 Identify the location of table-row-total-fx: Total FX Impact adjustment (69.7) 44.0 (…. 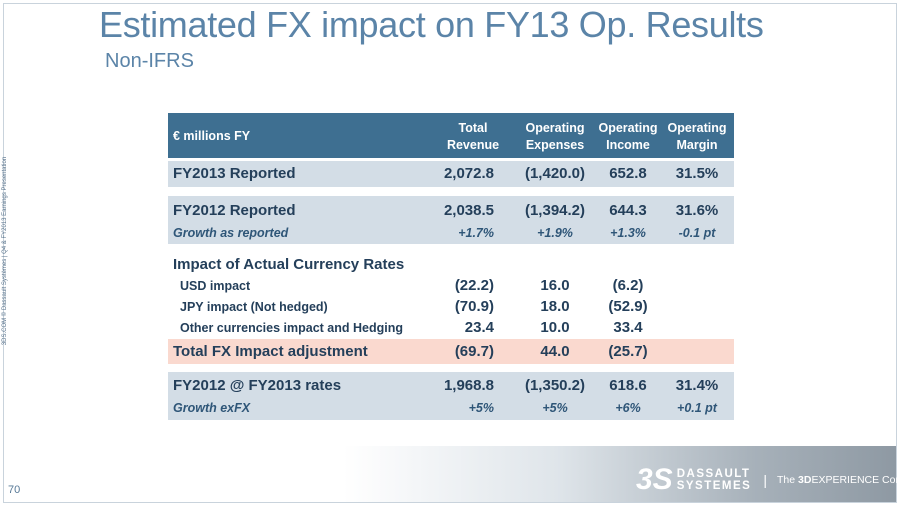
(451, 351).